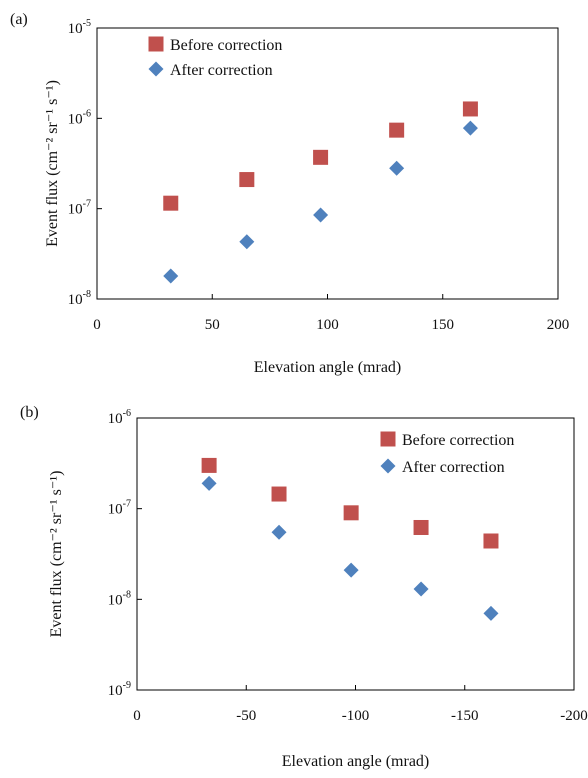  What do you see at coordinates (212, 325) in the screenshot?
I see `x-tick-label: 50` at bounding box center [212, 325].